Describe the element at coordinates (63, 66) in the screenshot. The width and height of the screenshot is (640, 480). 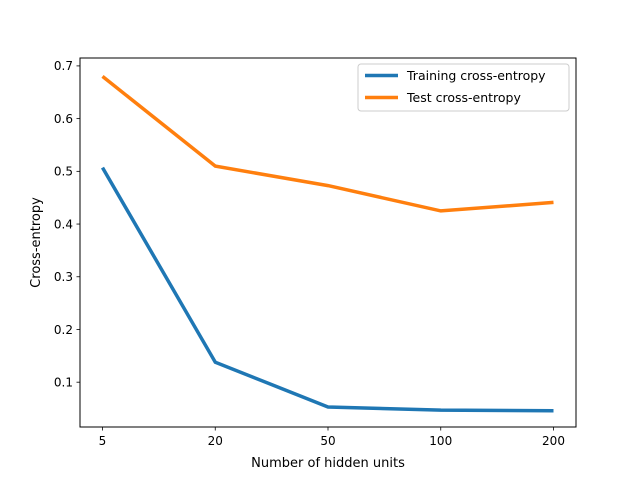
I see `y-tick-label: 0.7` at that location.